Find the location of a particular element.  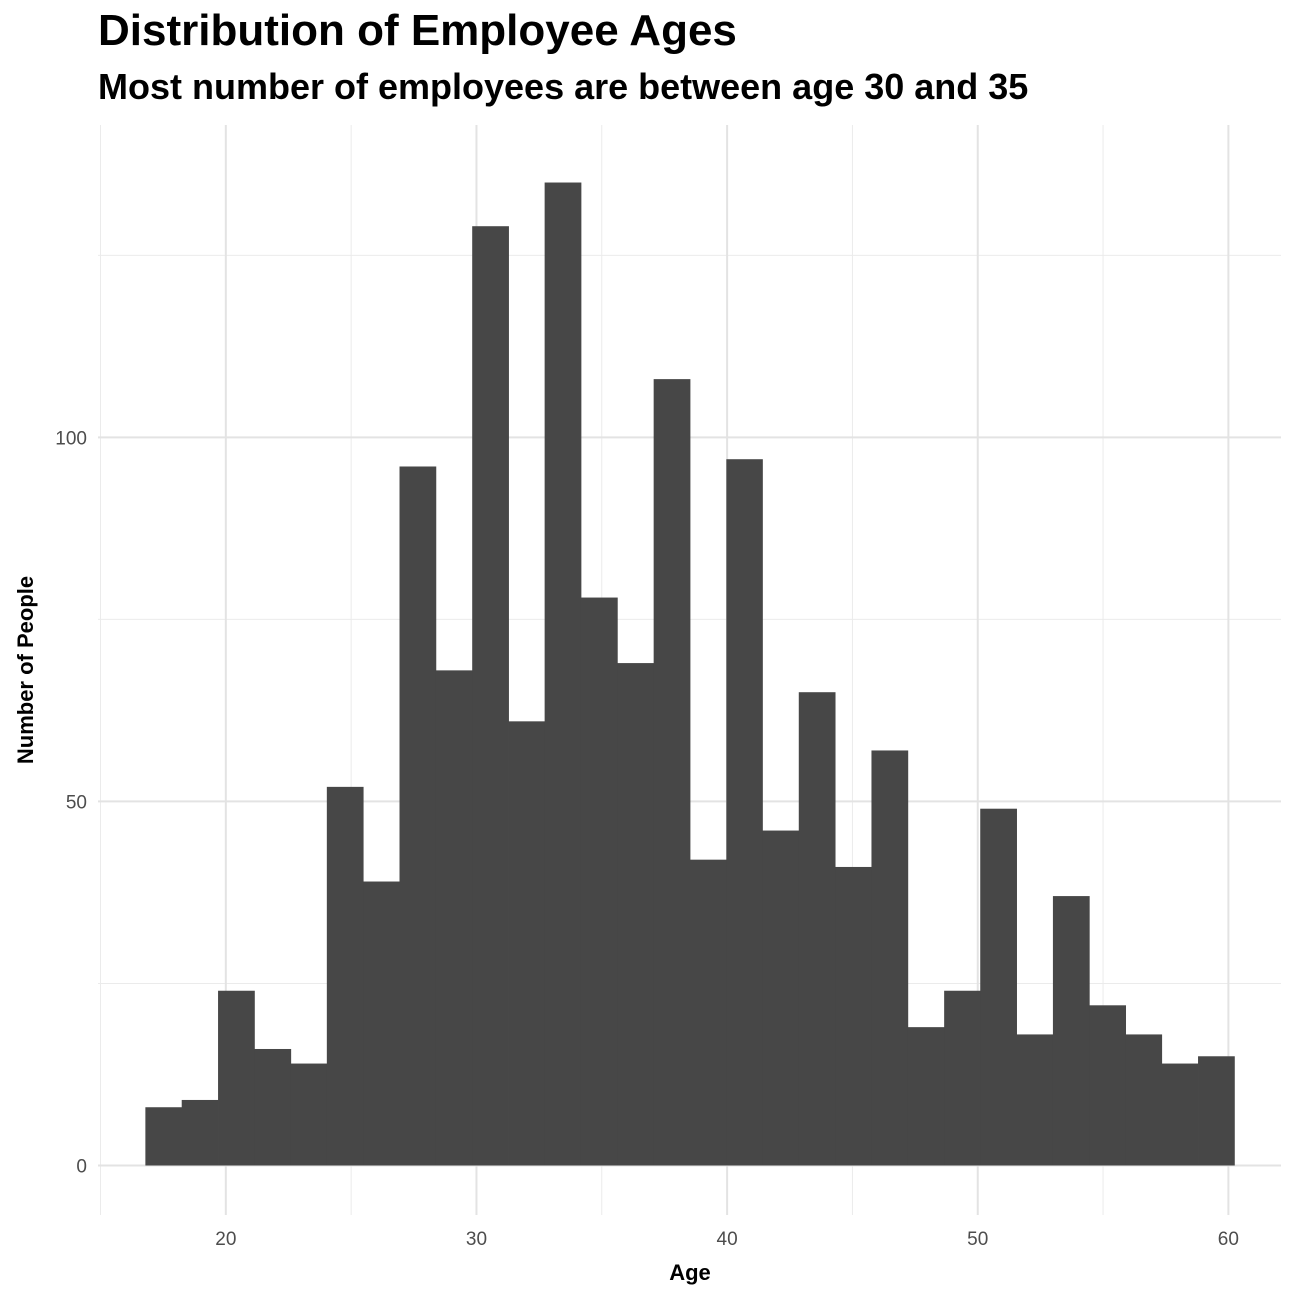

y-tick-label: 100 is located at coordinates (71, 438).